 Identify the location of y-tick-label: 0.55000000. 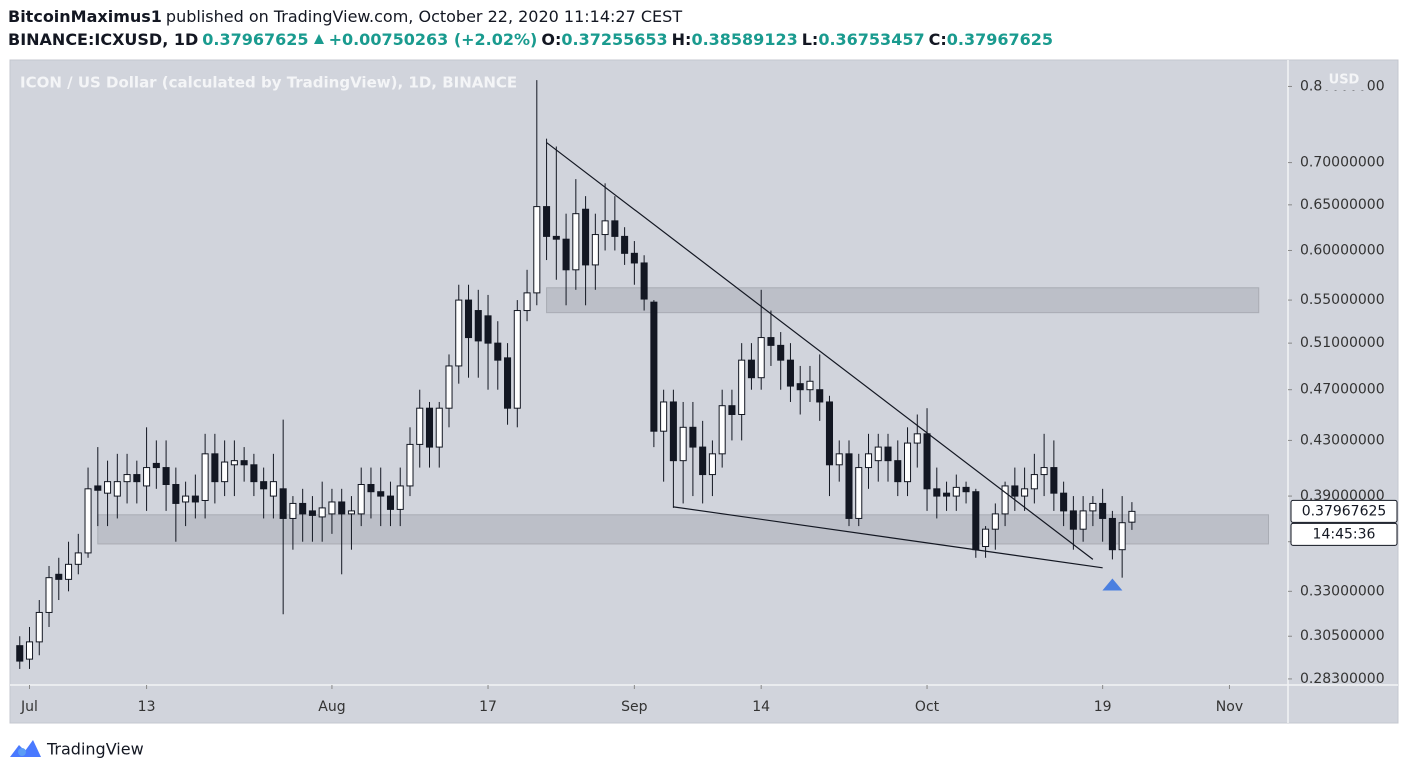
(1342, 300).